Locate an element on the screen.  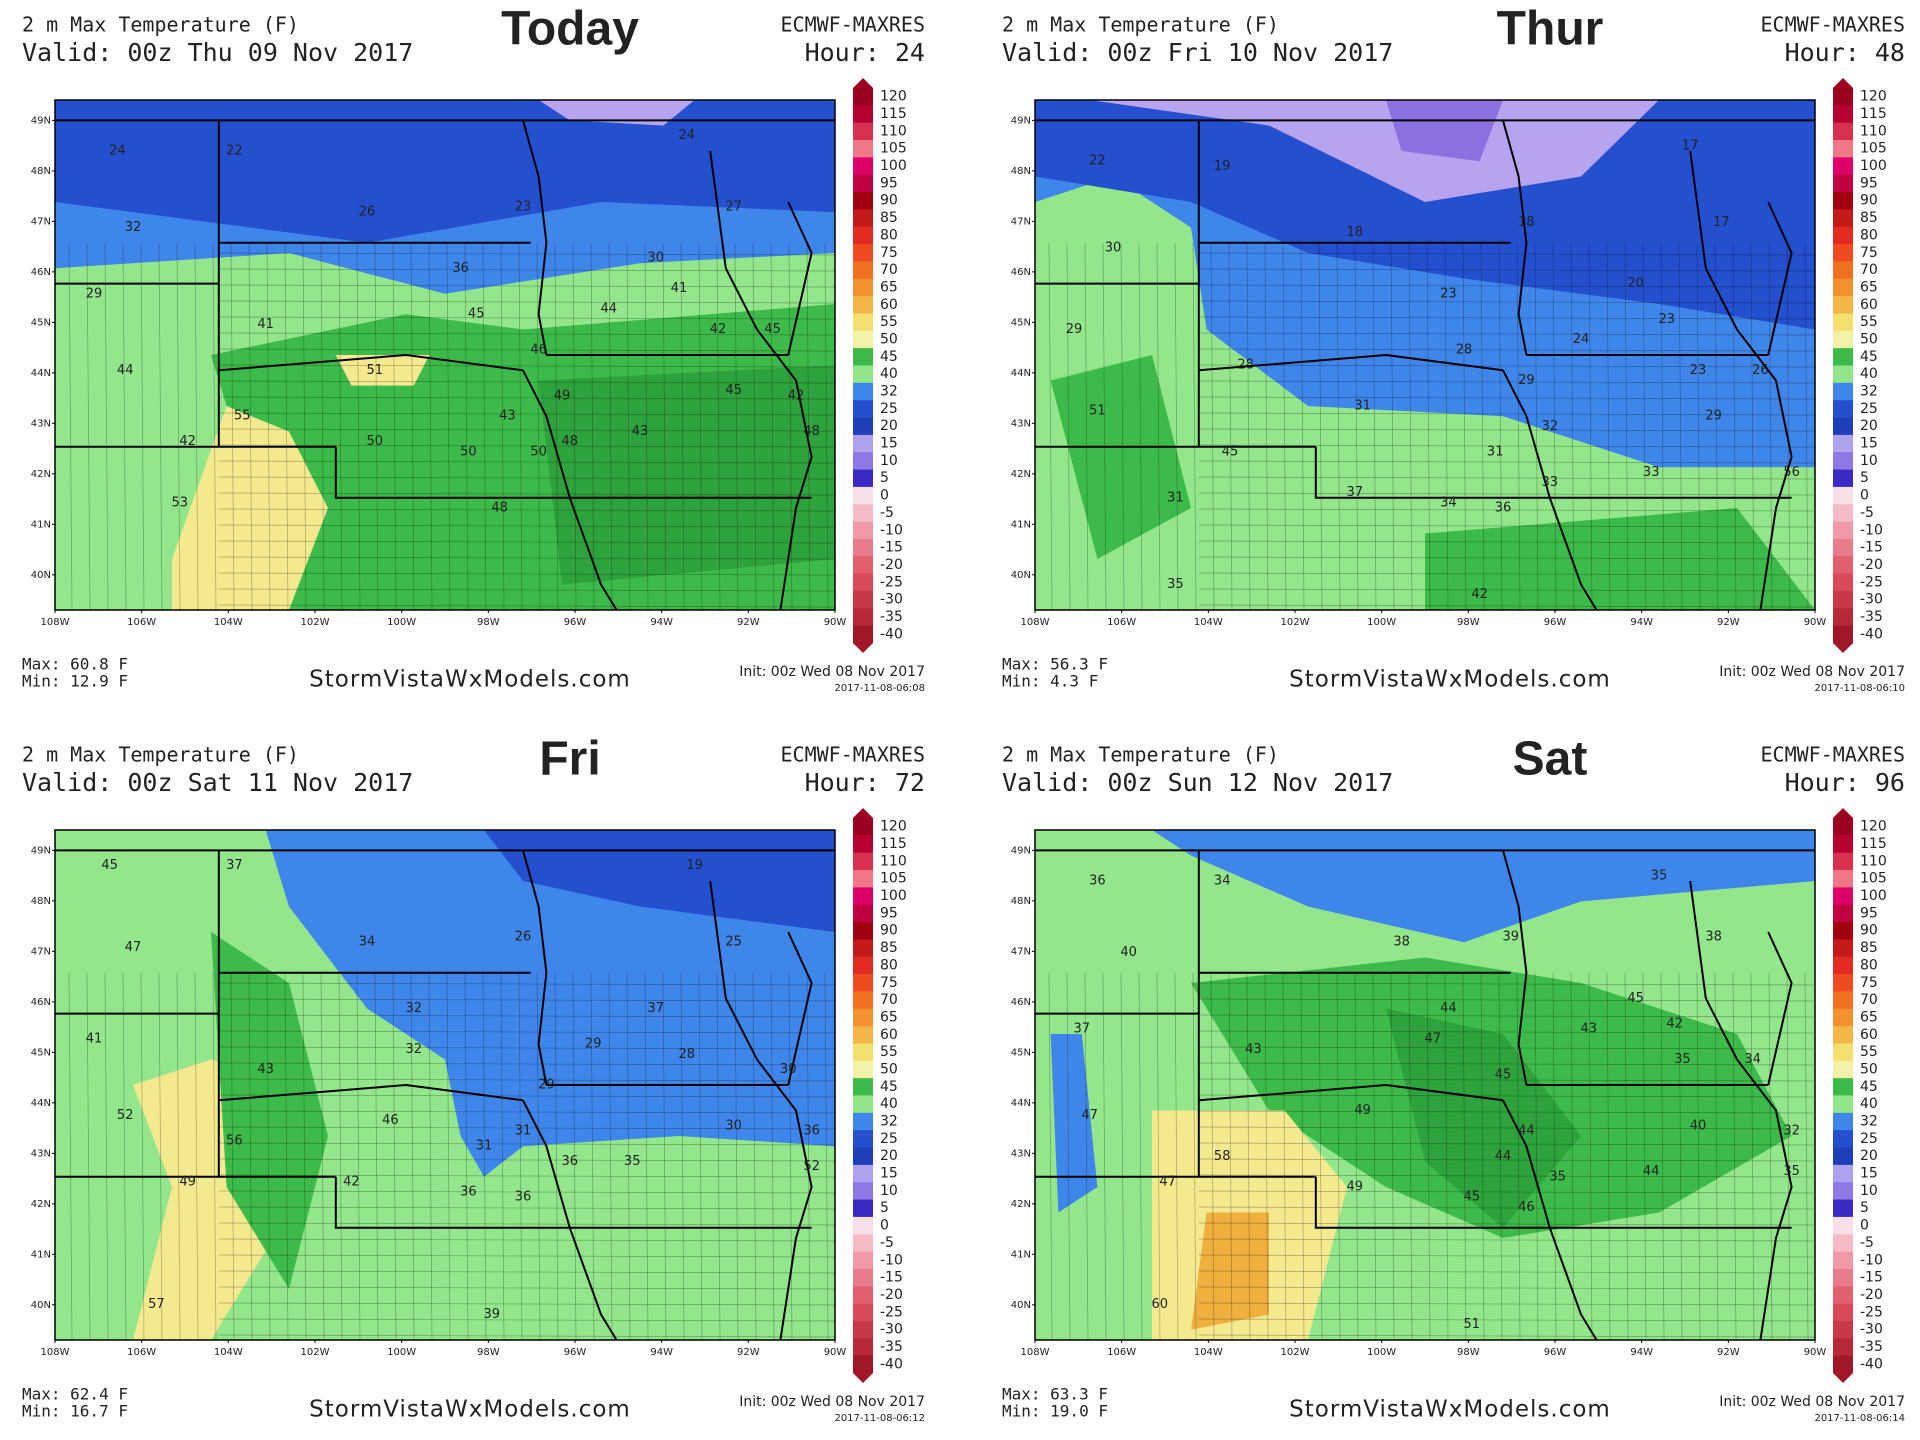
temperature-label: 19 is located at coordinates (1222, 166).